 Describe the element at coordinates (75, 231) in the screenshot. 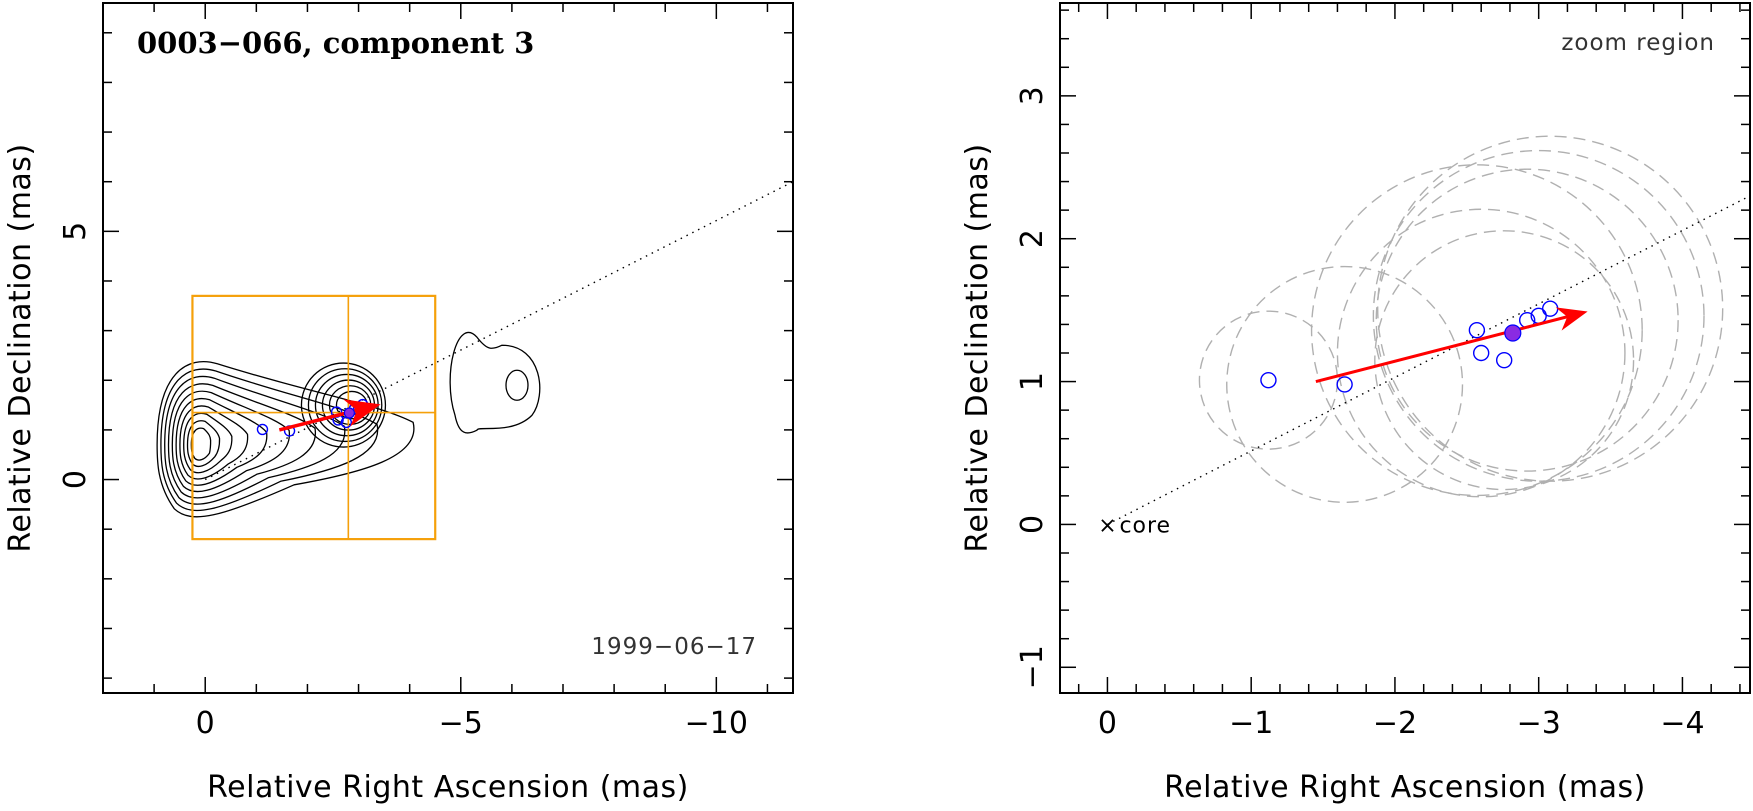

I see `left-y-tick-label: 5` at that location.